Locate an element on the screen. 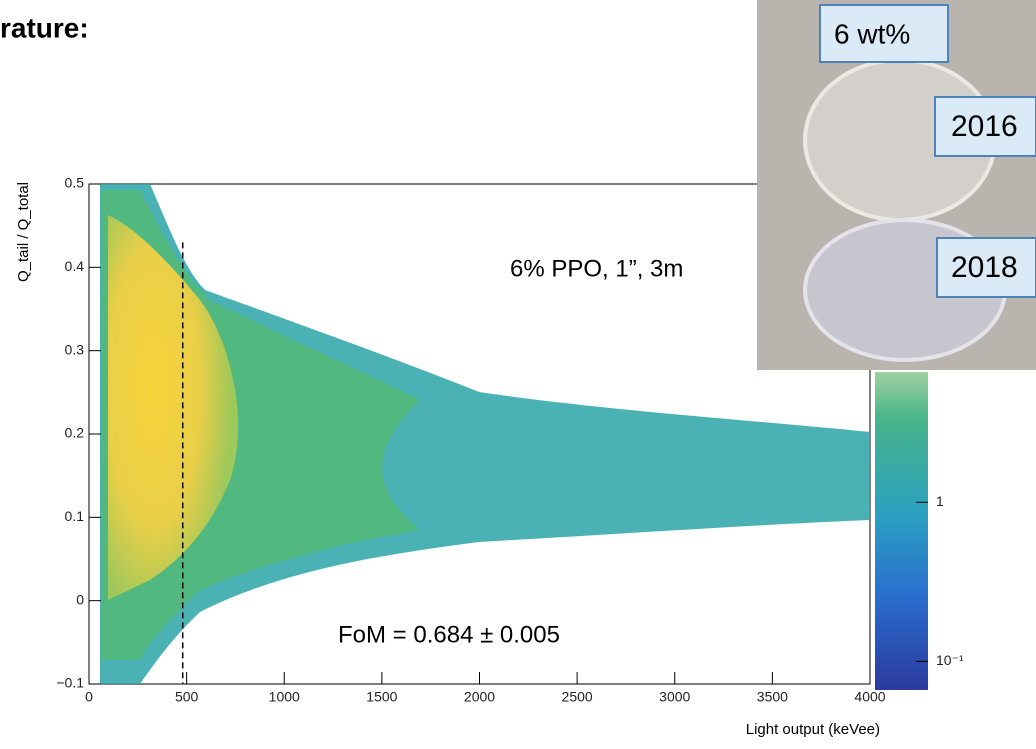  x-tick-label: 500 is located at coordinates (187, 697).